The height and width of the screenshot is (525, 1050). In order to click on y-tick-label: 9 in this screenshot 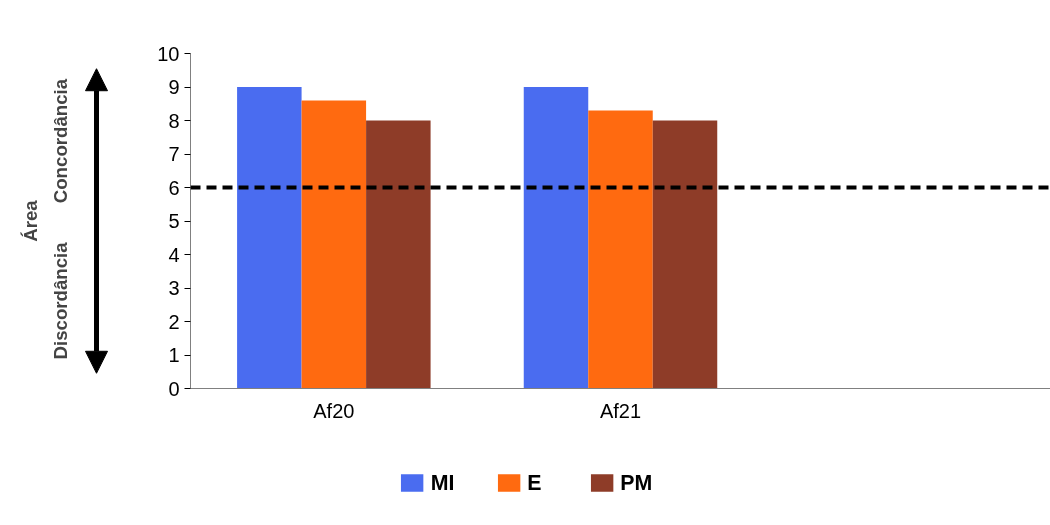, I will do `click(174, 87)`.